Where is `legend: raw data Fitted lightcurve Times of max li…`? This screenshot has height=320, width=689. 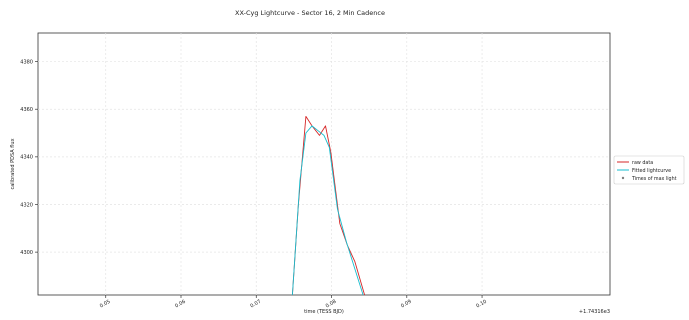
legend: raw data Fitted lightcurve Times of max li… is located at coordinates (649, 170).